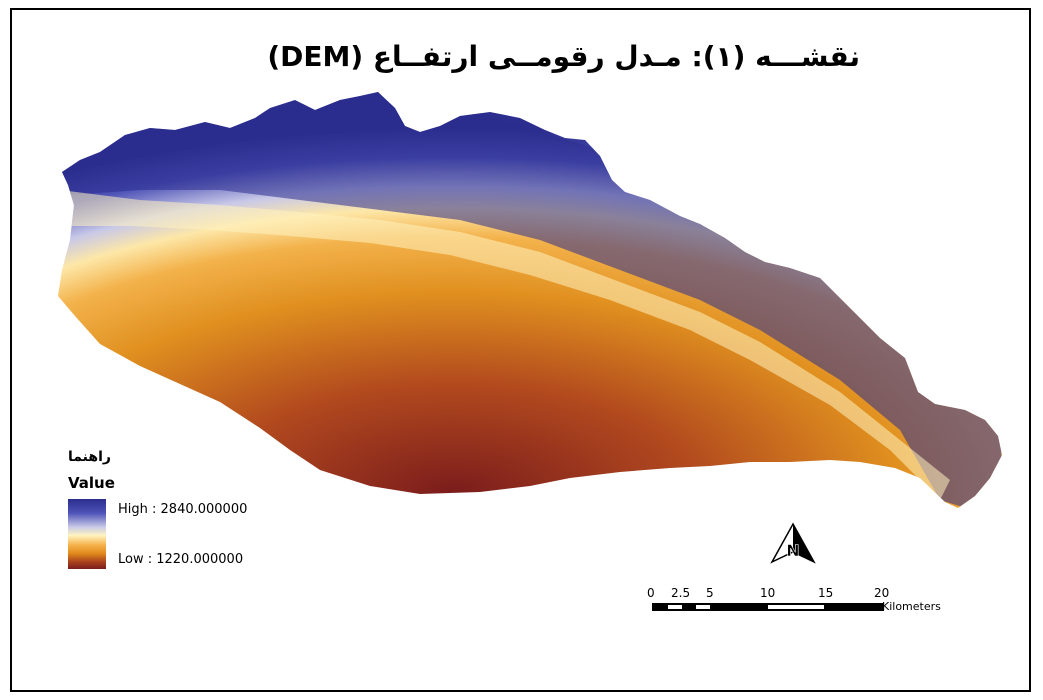 This screenshot has height=700, width=1043. I want to click on north-arrow-icon: N, so click(793, 543).